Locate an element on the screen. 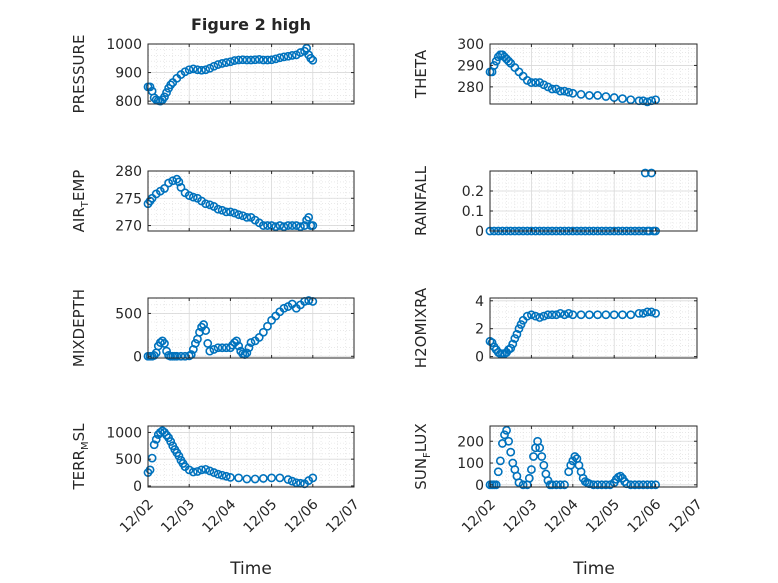  y-tick-label: 100 is located at coordinates (470, 464).